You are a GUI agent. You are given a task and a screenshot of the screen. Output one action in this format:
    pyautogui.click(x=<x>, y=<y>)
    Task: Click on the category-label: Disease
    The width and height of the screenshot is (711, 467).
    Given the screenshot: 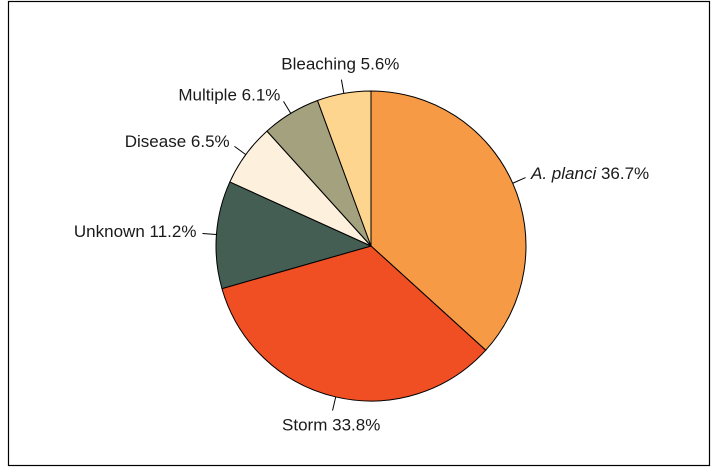 What is the action you would take?
    pyautogui.click(x=155, y=141)
    